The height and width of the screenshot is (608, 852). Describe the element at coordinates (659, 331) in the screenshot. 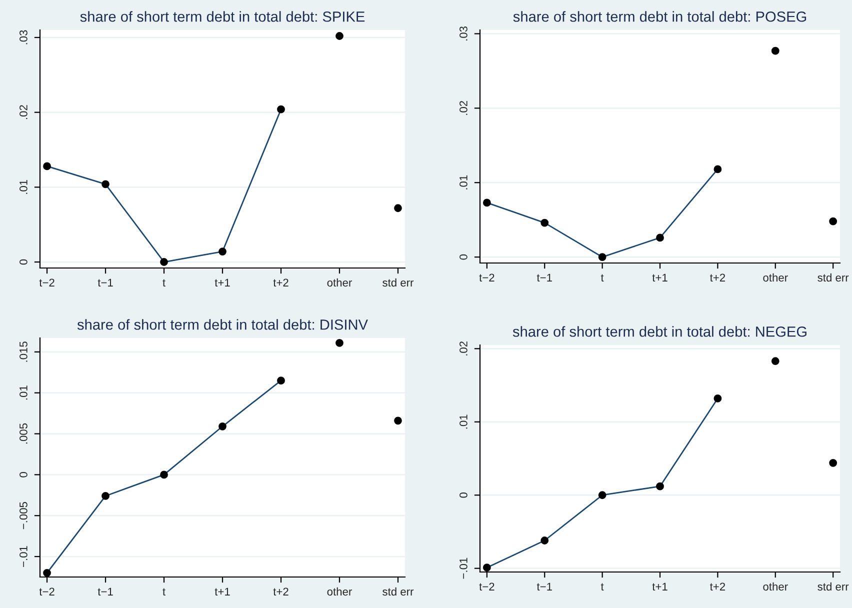

I see `chart-title: share of short term debt in total debt: NEGEG` at that location.